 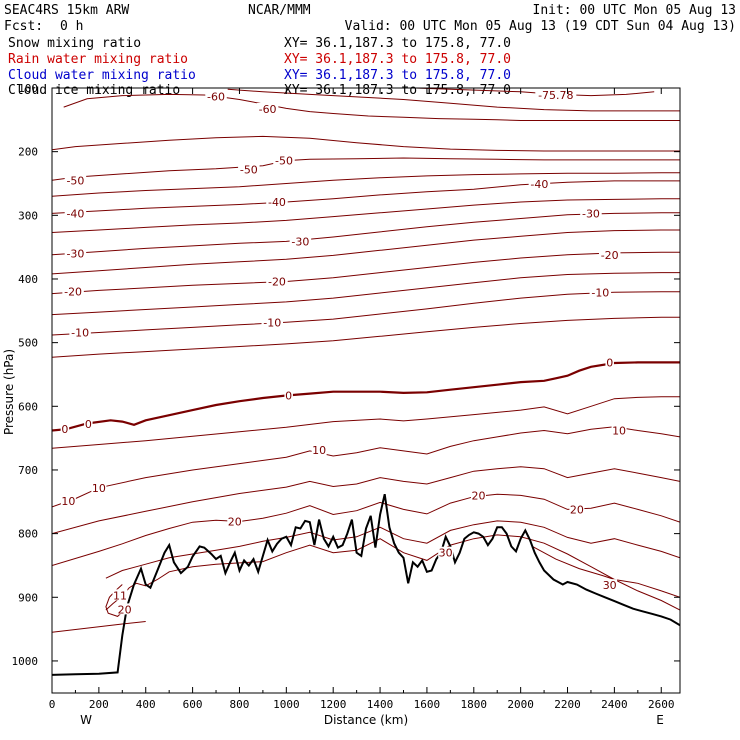 What do you see at coordinates (28, 597) in the screenshot?
I see `y-tick-label: 900` at bounding box center [28, 597].